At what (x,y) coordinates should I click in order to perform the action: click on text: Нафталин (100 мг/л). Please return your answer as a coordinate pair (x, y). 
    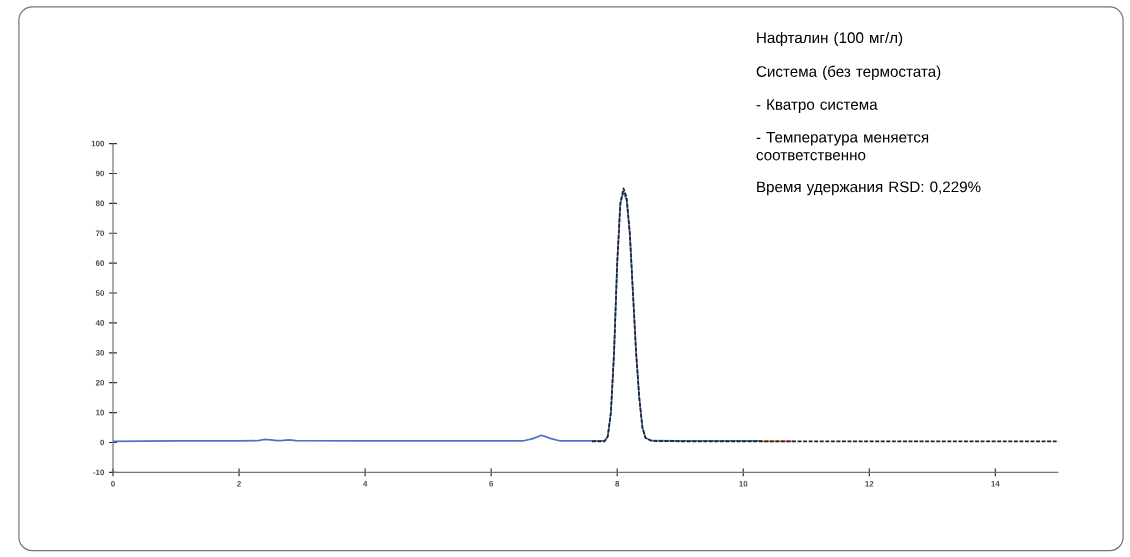
    Looking at the image, I should click on (830, 39).